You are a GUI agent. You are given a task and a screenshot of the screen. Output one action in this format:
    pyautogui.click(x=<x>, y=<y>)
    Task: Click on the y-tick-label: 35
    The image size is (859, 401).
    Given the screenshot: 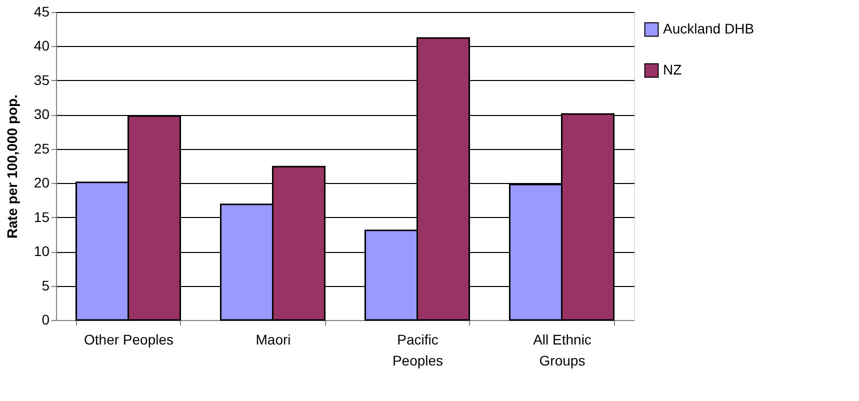 What is the action you would take?
    pyautogui.click(x=42, y=80)
    